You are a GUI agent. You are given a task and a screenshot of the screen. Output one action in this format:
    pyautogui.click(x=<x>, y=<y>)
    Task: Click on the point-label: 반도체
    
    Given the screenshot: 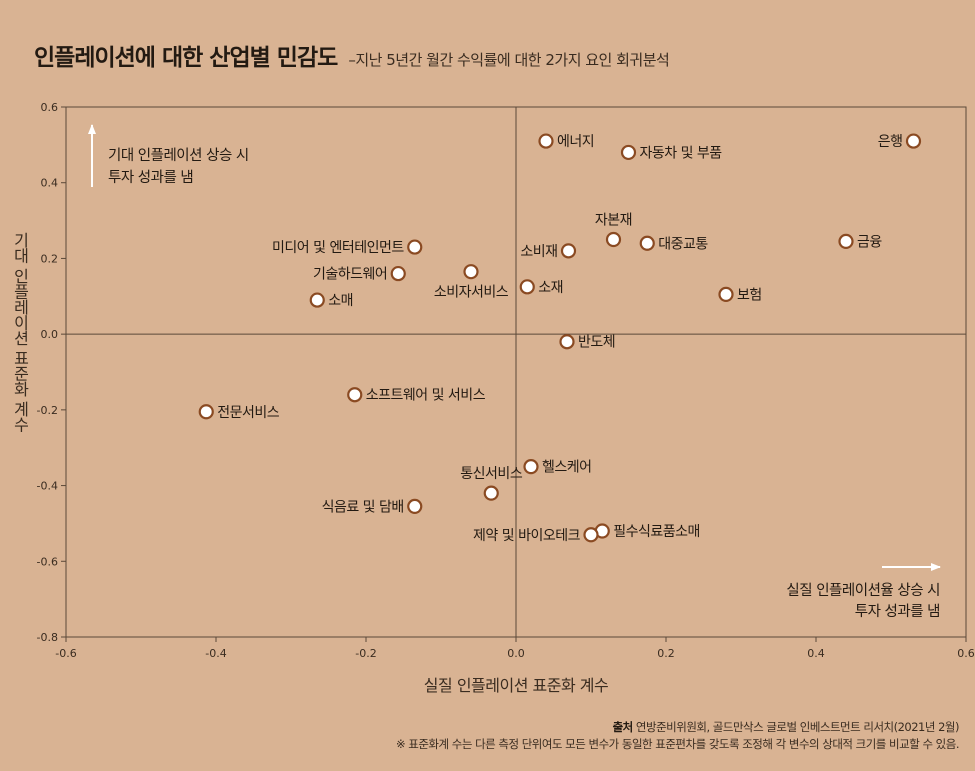 What is the action you would take?
    pyautogui.click(x=596, y=343)
    